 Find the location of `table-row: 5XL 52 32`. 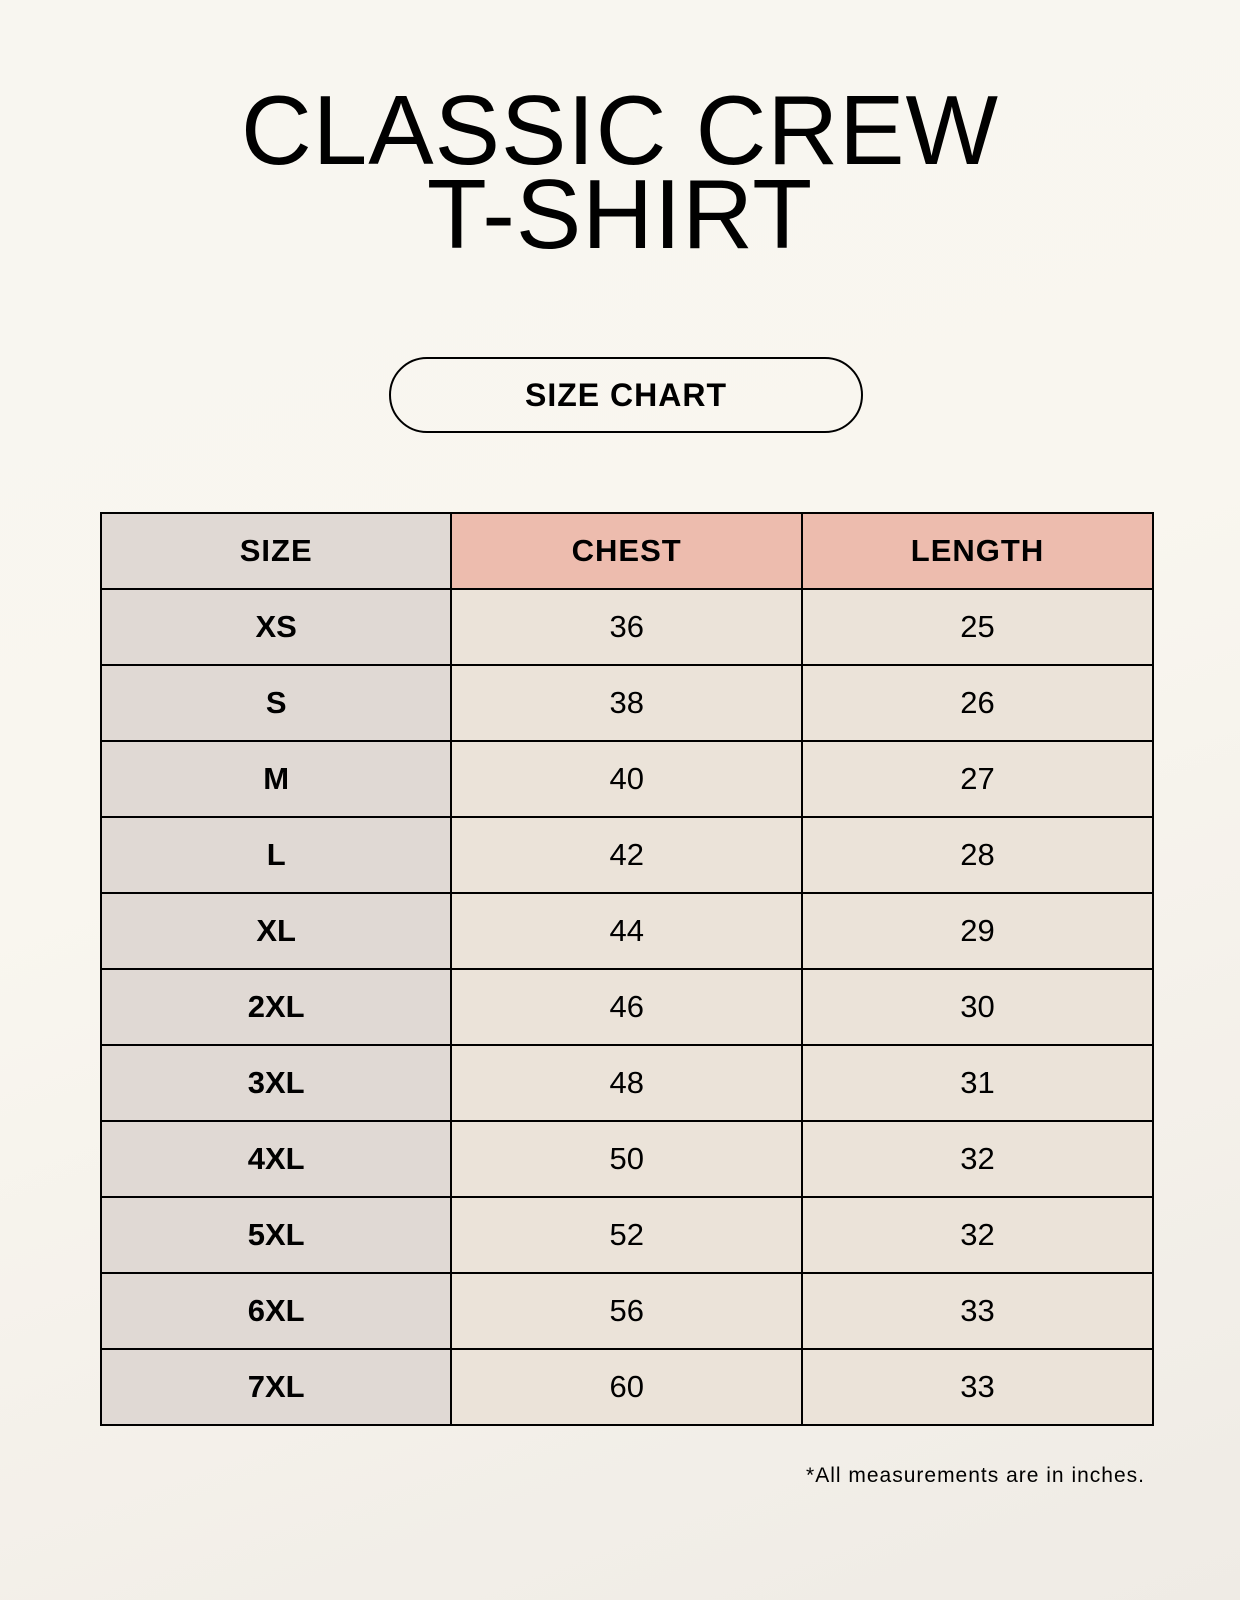

table-row: 5XL 52 32 is located at coordinates (626, 1235).